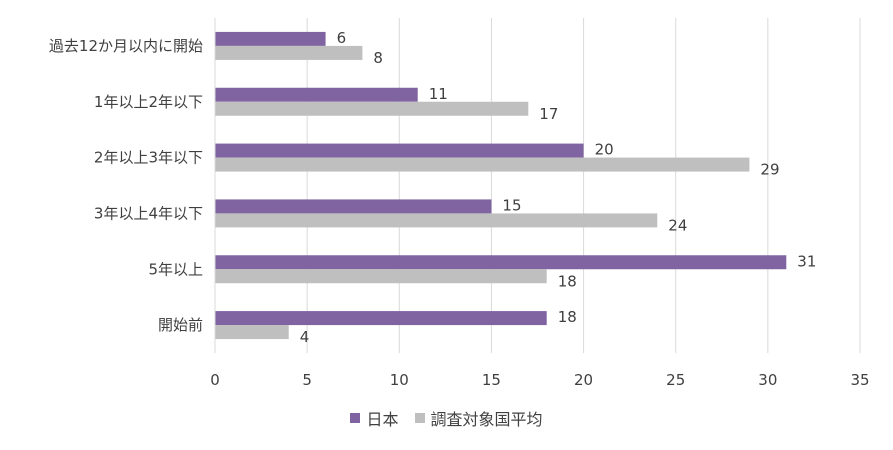 Image resolution: width=893 pixels, height=450 pixels. I want to click on legend-item-average: 調査対象国平均, so click(478, 418).